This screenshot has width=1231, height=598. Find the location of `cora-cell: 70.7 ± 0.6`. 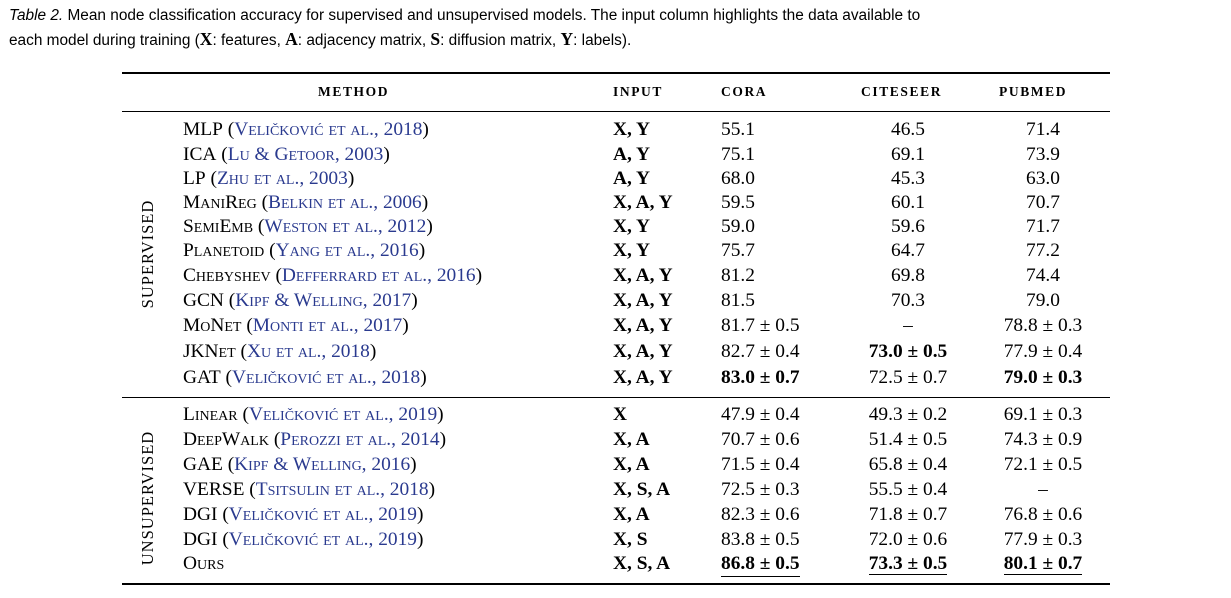

cora-cell: 70.7 ± 0.6 is located at coordinates (760, 439).